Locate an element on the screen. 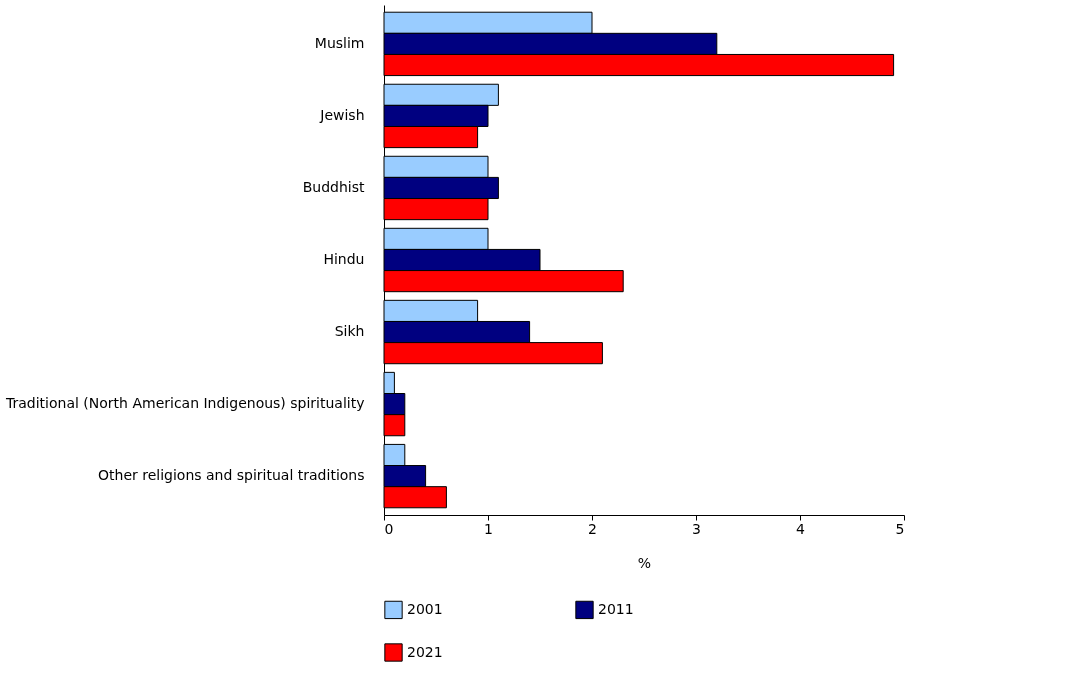 This screenshot has height=698, width=1075. legend-label: 2021 is located at coordinates (425, 651).